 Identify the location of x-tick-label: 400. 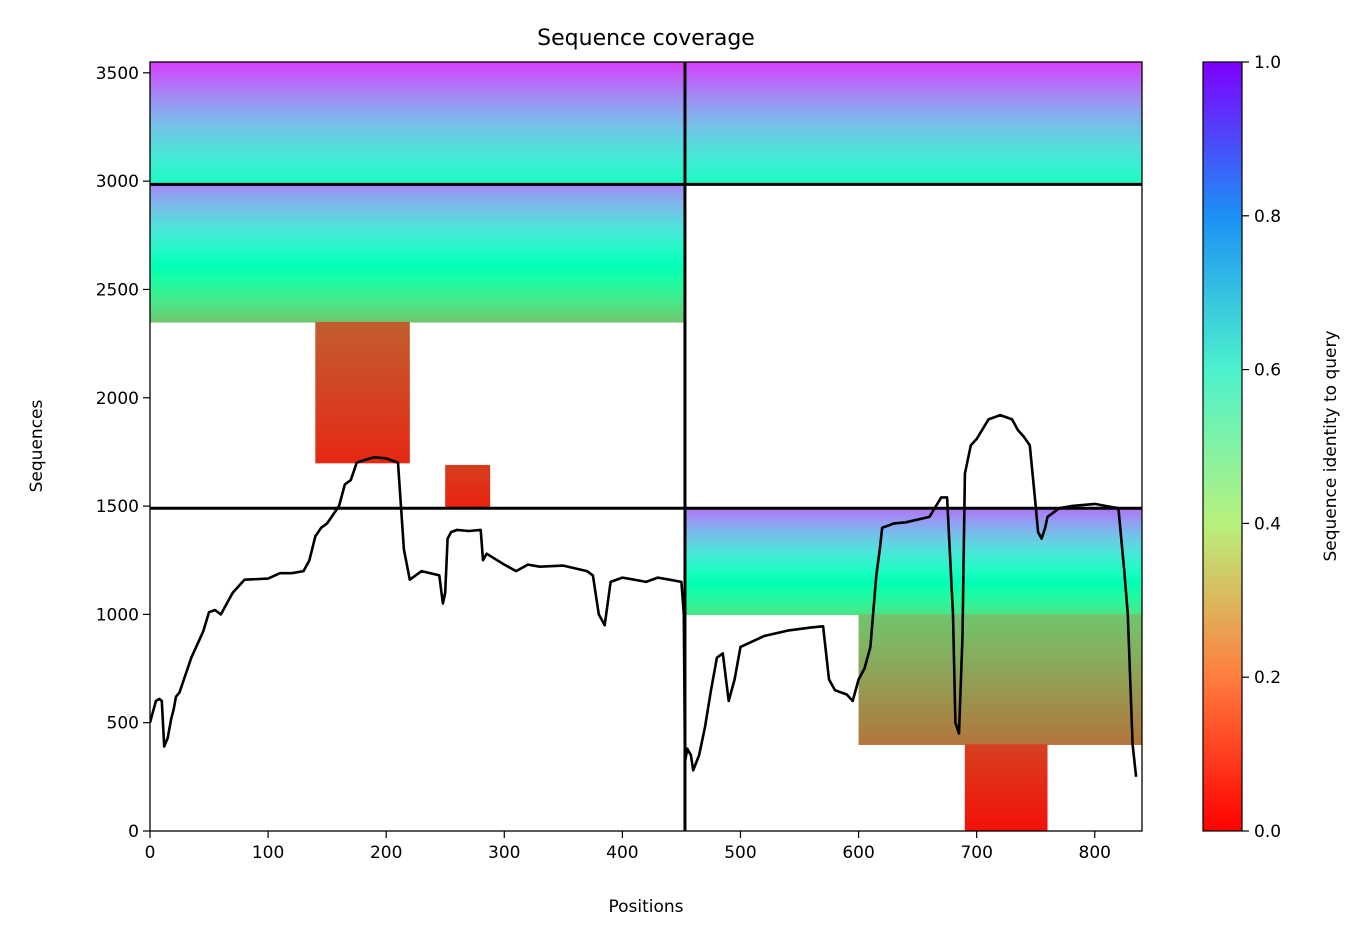
(622, 853).